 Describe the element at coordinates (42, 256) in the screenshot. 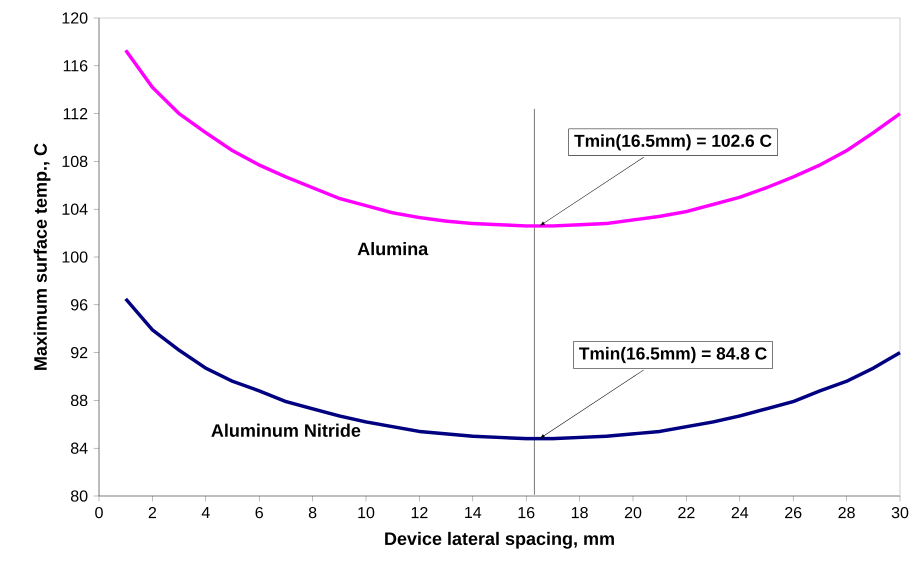

I see `y-axis-title: Maximum surface temp., C` at that location.